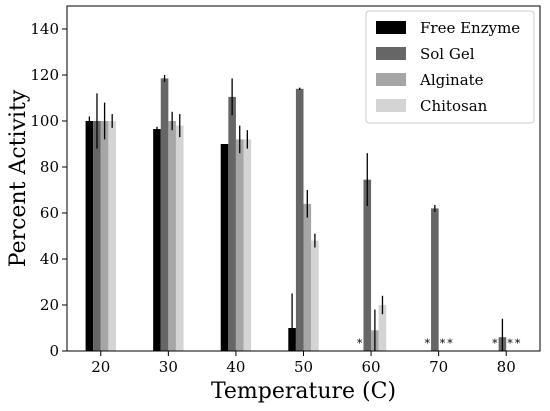  I want to click on y-tick-label: 140, so click(44, 29).